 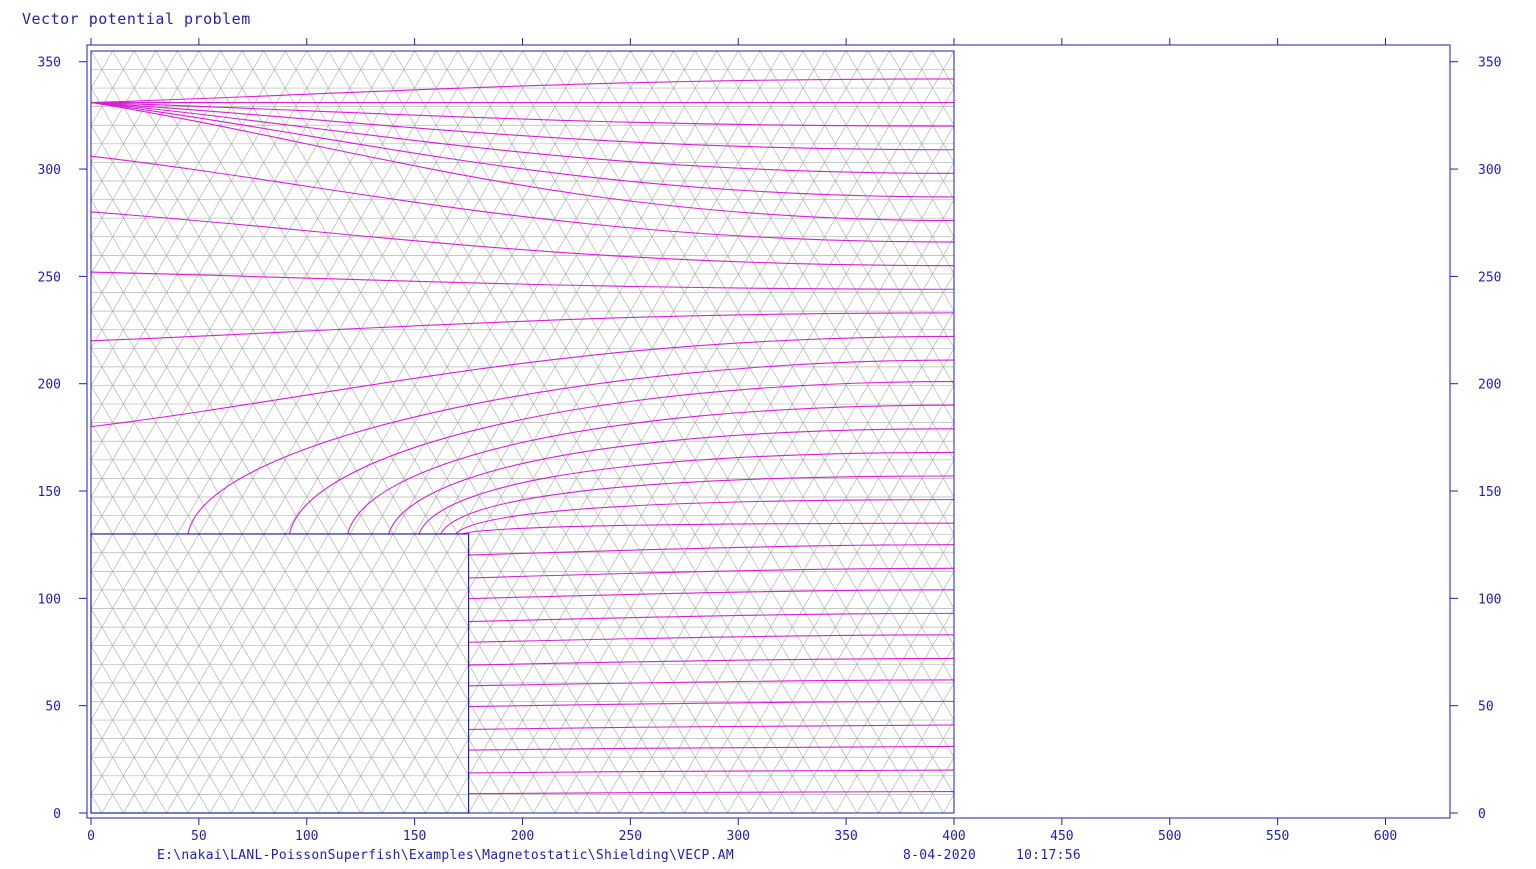 What do you see at coordinates (57, 814) in the screenshot?
I see `y-tick-label-left-0: 0` at bounding box center [57, 814].